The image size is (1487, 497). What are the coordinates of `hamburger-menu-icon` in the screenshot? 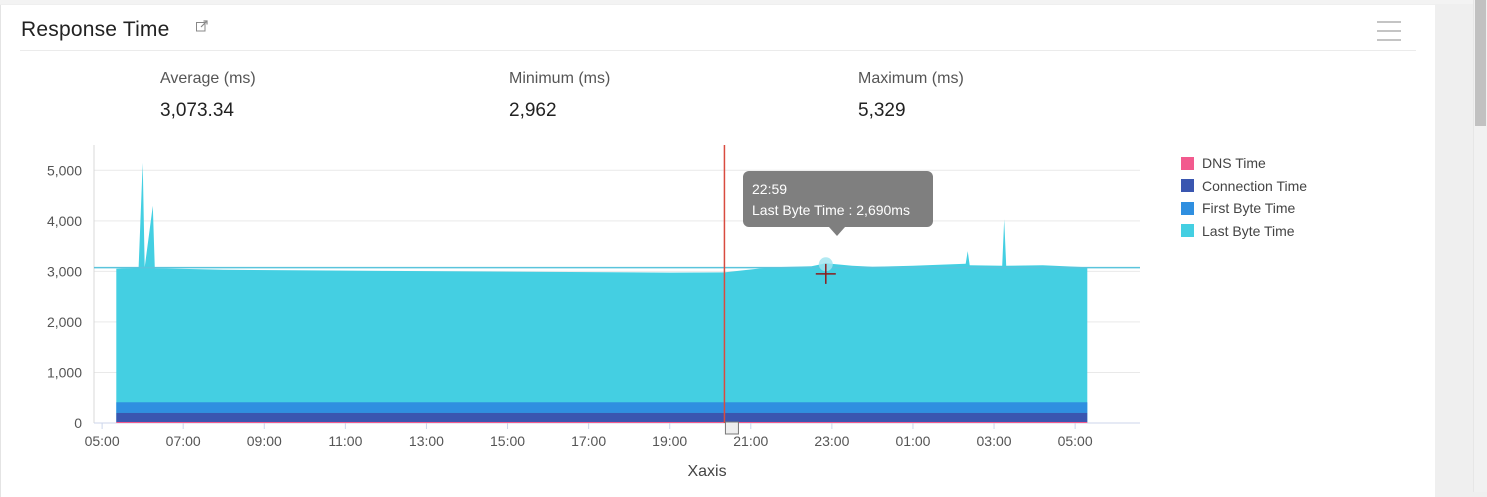 It's located at (1389, 32).